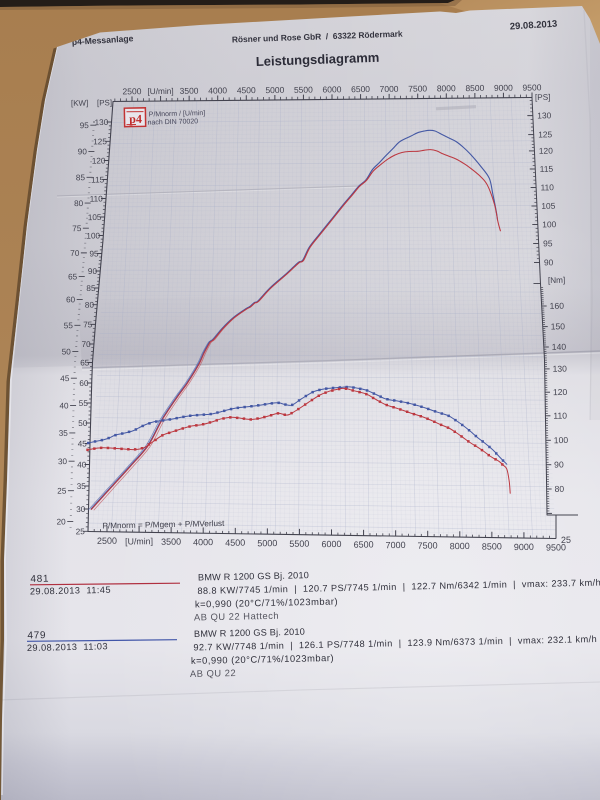 The height and width of the screenshot is (800, 600). What do you see at coordinates (266, 603) in the screenshot?
I see `svg-text: k=0,990 (20°C/71%/1023mbar)` at bounding box center [266, 603].